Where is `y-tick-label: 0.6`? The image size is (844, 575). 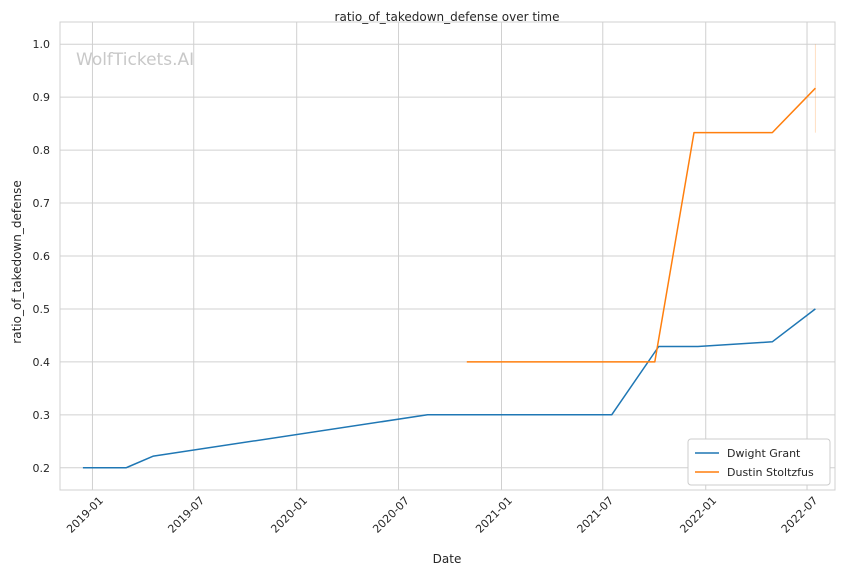
y-tick-label: 0.6 is located at coordinates (42, 256).